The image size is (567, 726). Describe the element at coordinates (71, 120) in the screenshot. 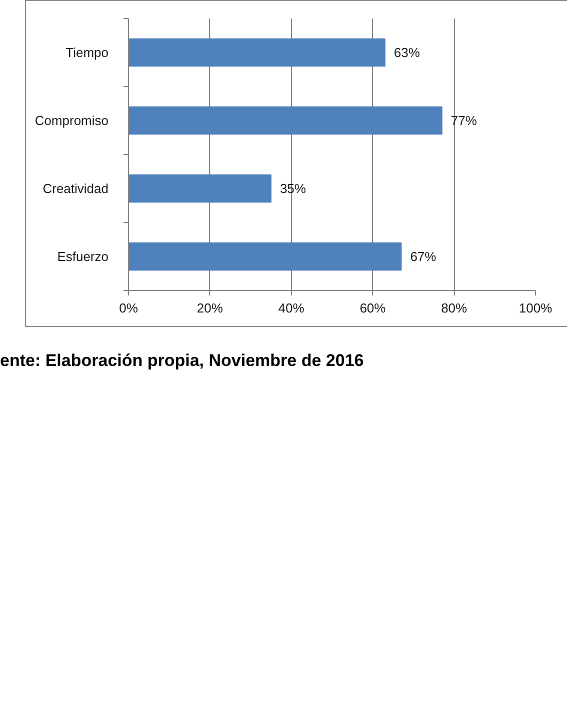

I see `y-tick-label: Compromiso` at that location.